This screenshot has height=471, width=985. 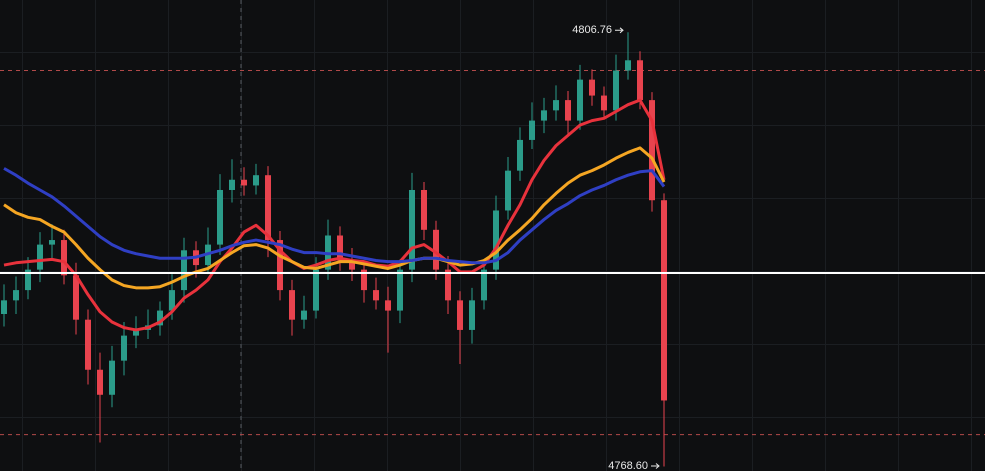 What do you see at coordinates (628, 465) in the screenshot?
I see `price-annotation: 4768.60` at bounding box center [628, 465].